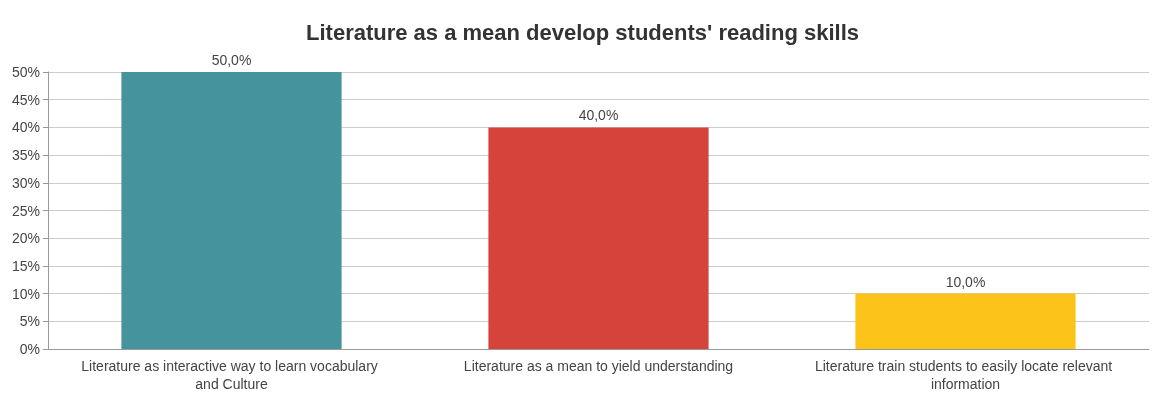 This screenshot has width=1165, height=407. I want to click on y-tick-label: 25%, so click(25, 210).